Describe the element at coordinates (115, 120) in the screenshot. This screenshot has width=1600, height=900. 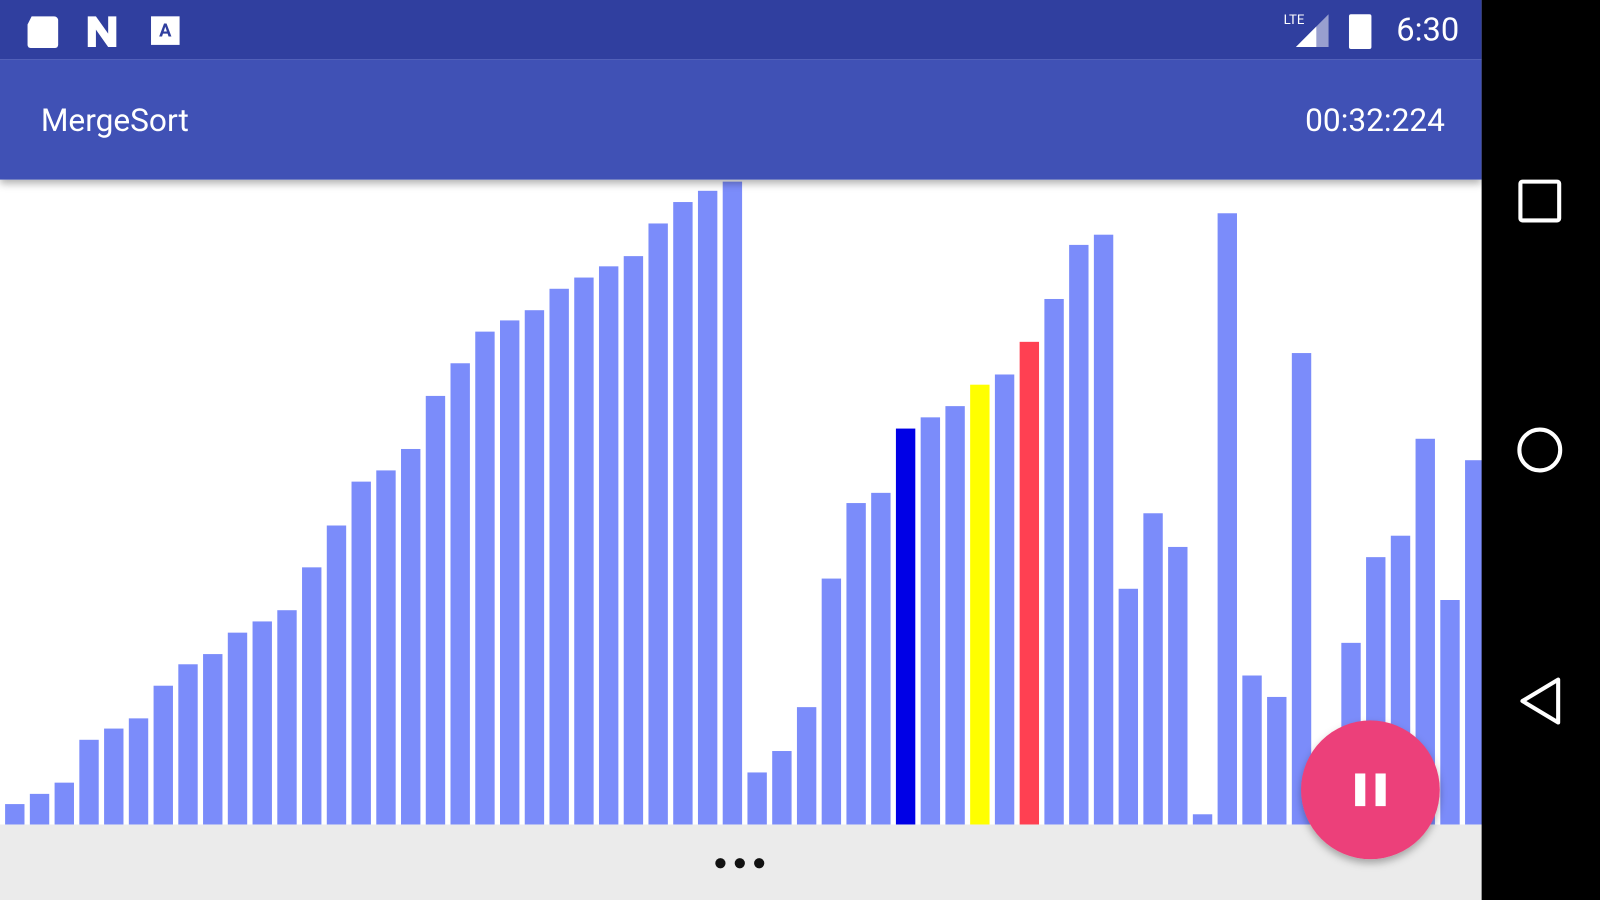
I see `app-title: MergeSort` at that location.